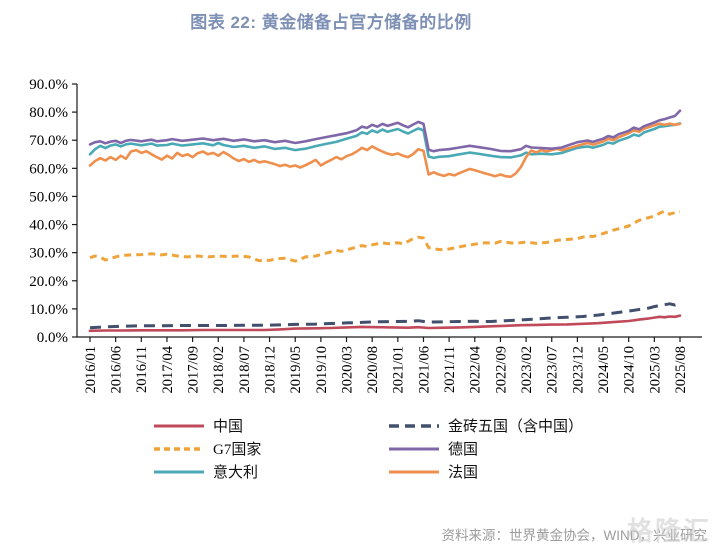 This screenshot has width=717, height=553. I want to click on series-line-france, so click(385, 150).